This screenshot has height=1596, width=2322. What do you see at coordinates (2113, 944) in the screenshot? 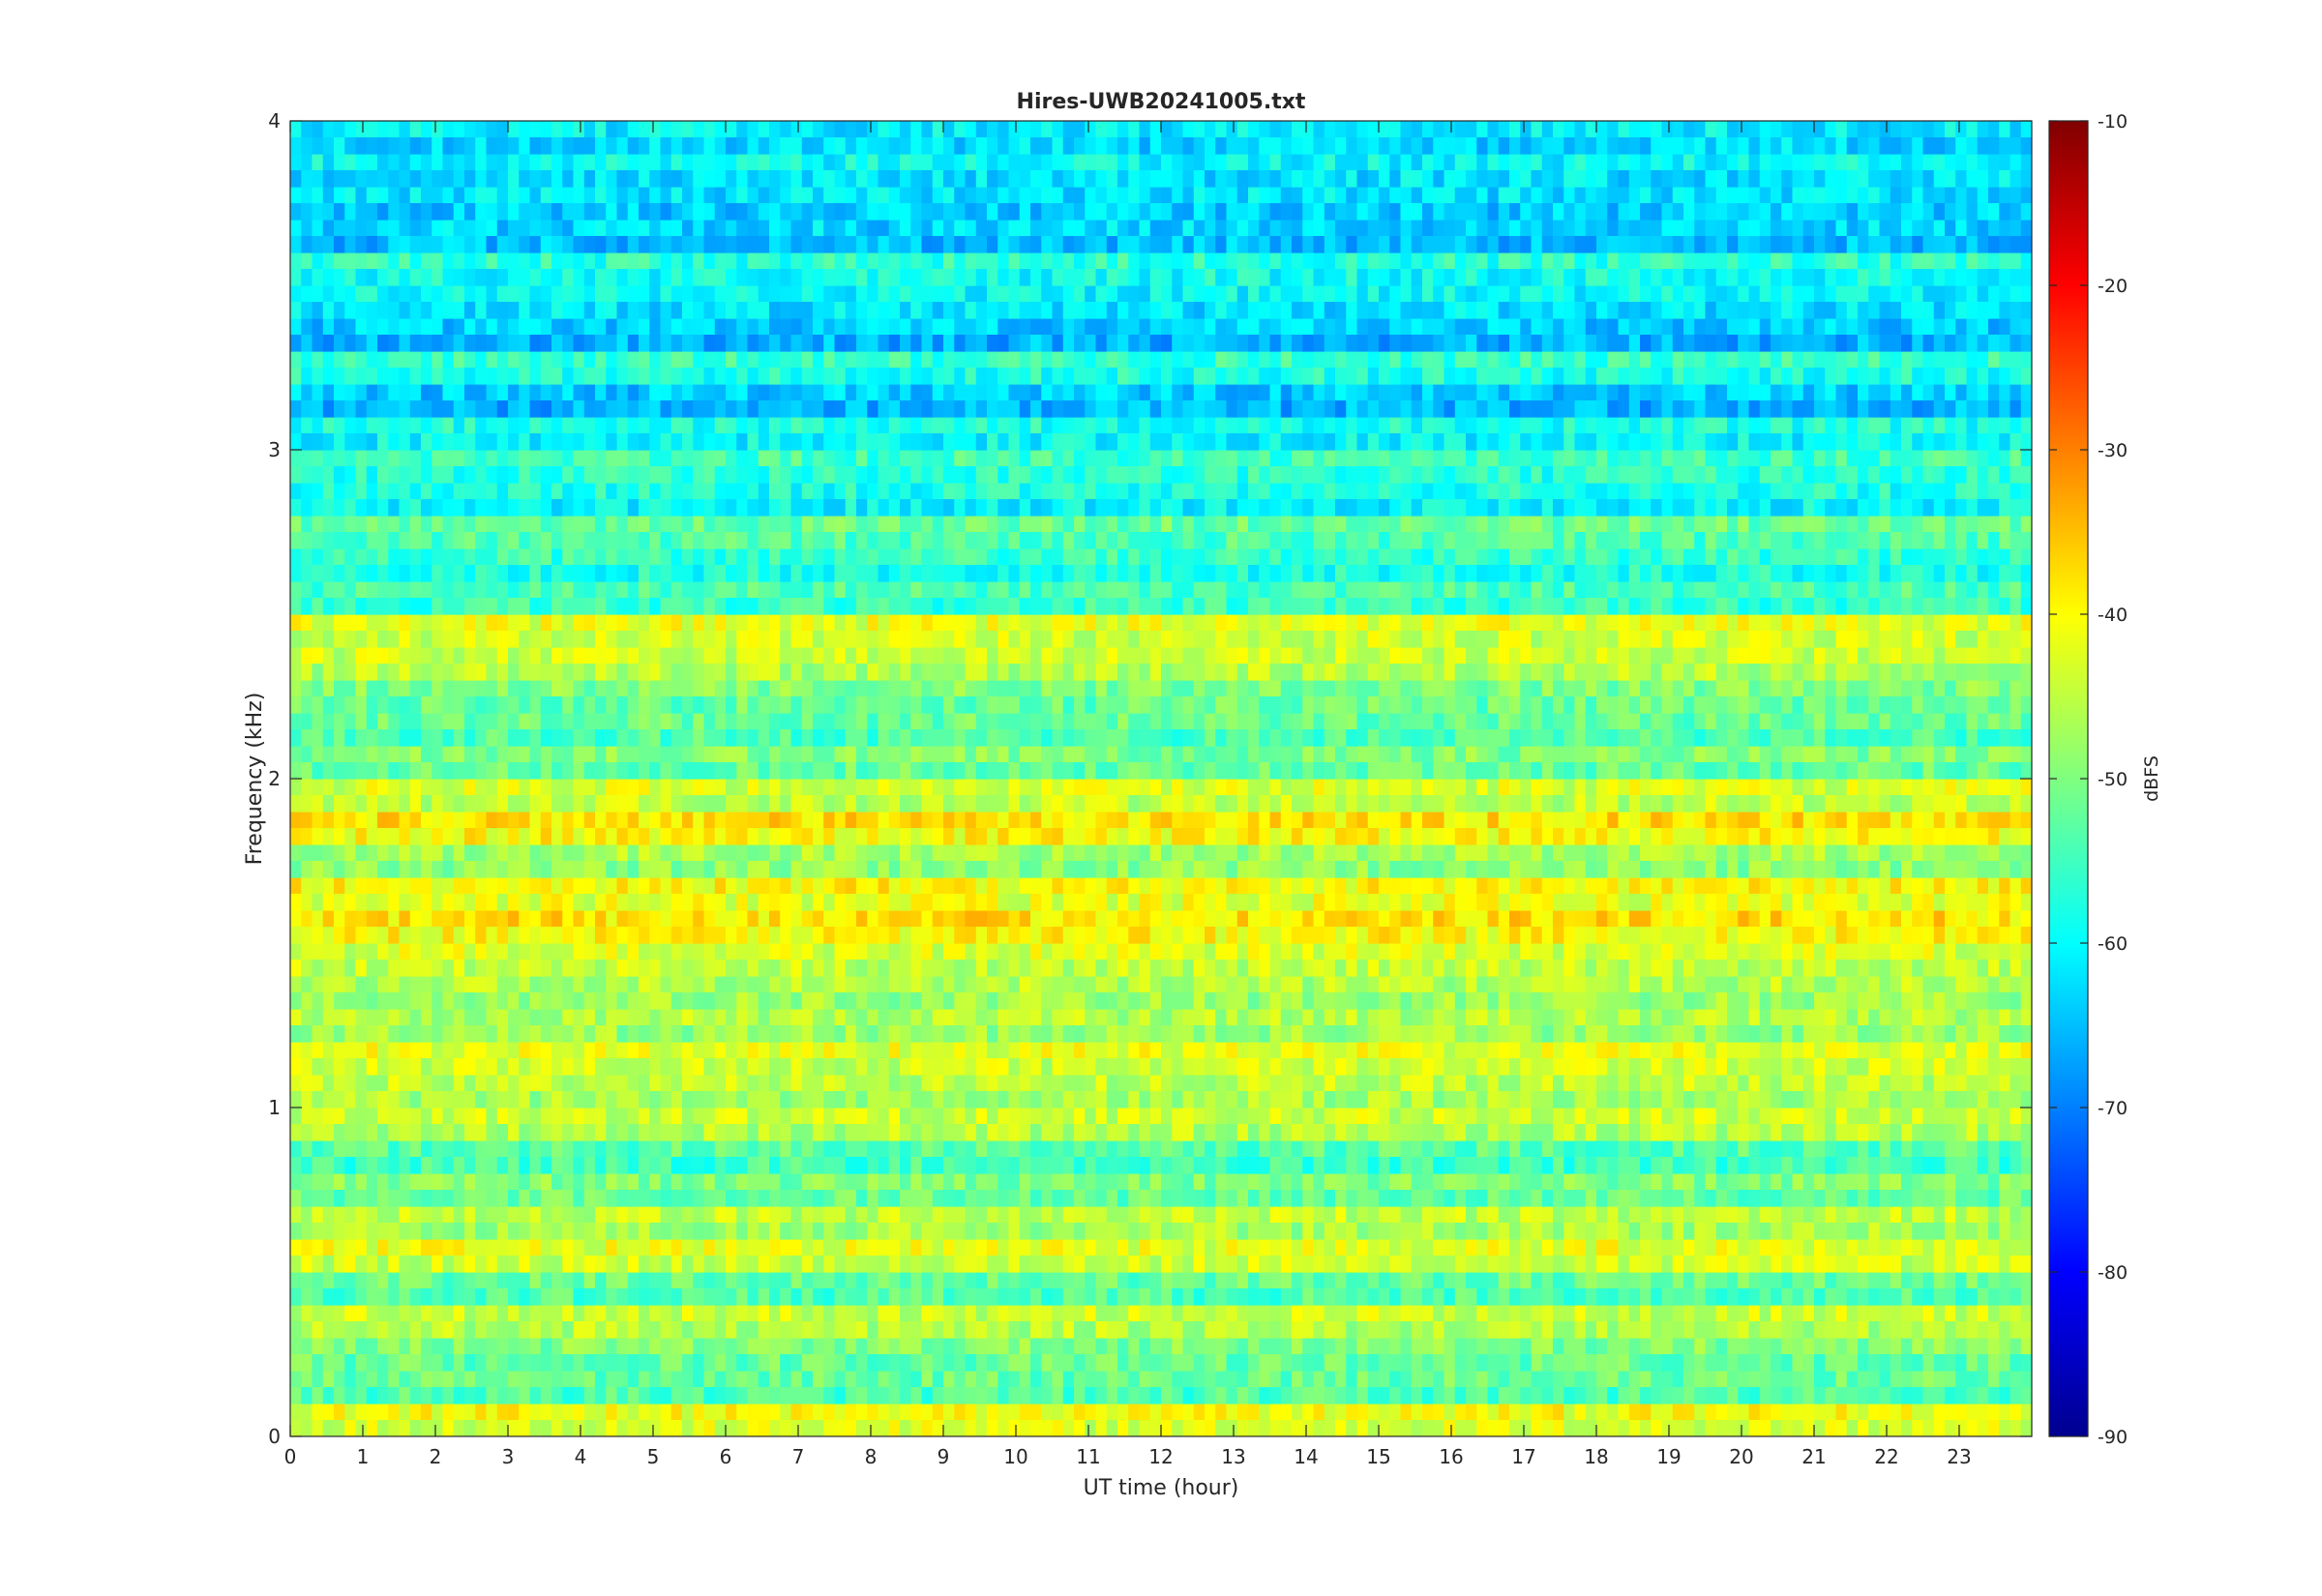
I see `colorbar-tick-label: -60` at bounding box center [2113, 944].